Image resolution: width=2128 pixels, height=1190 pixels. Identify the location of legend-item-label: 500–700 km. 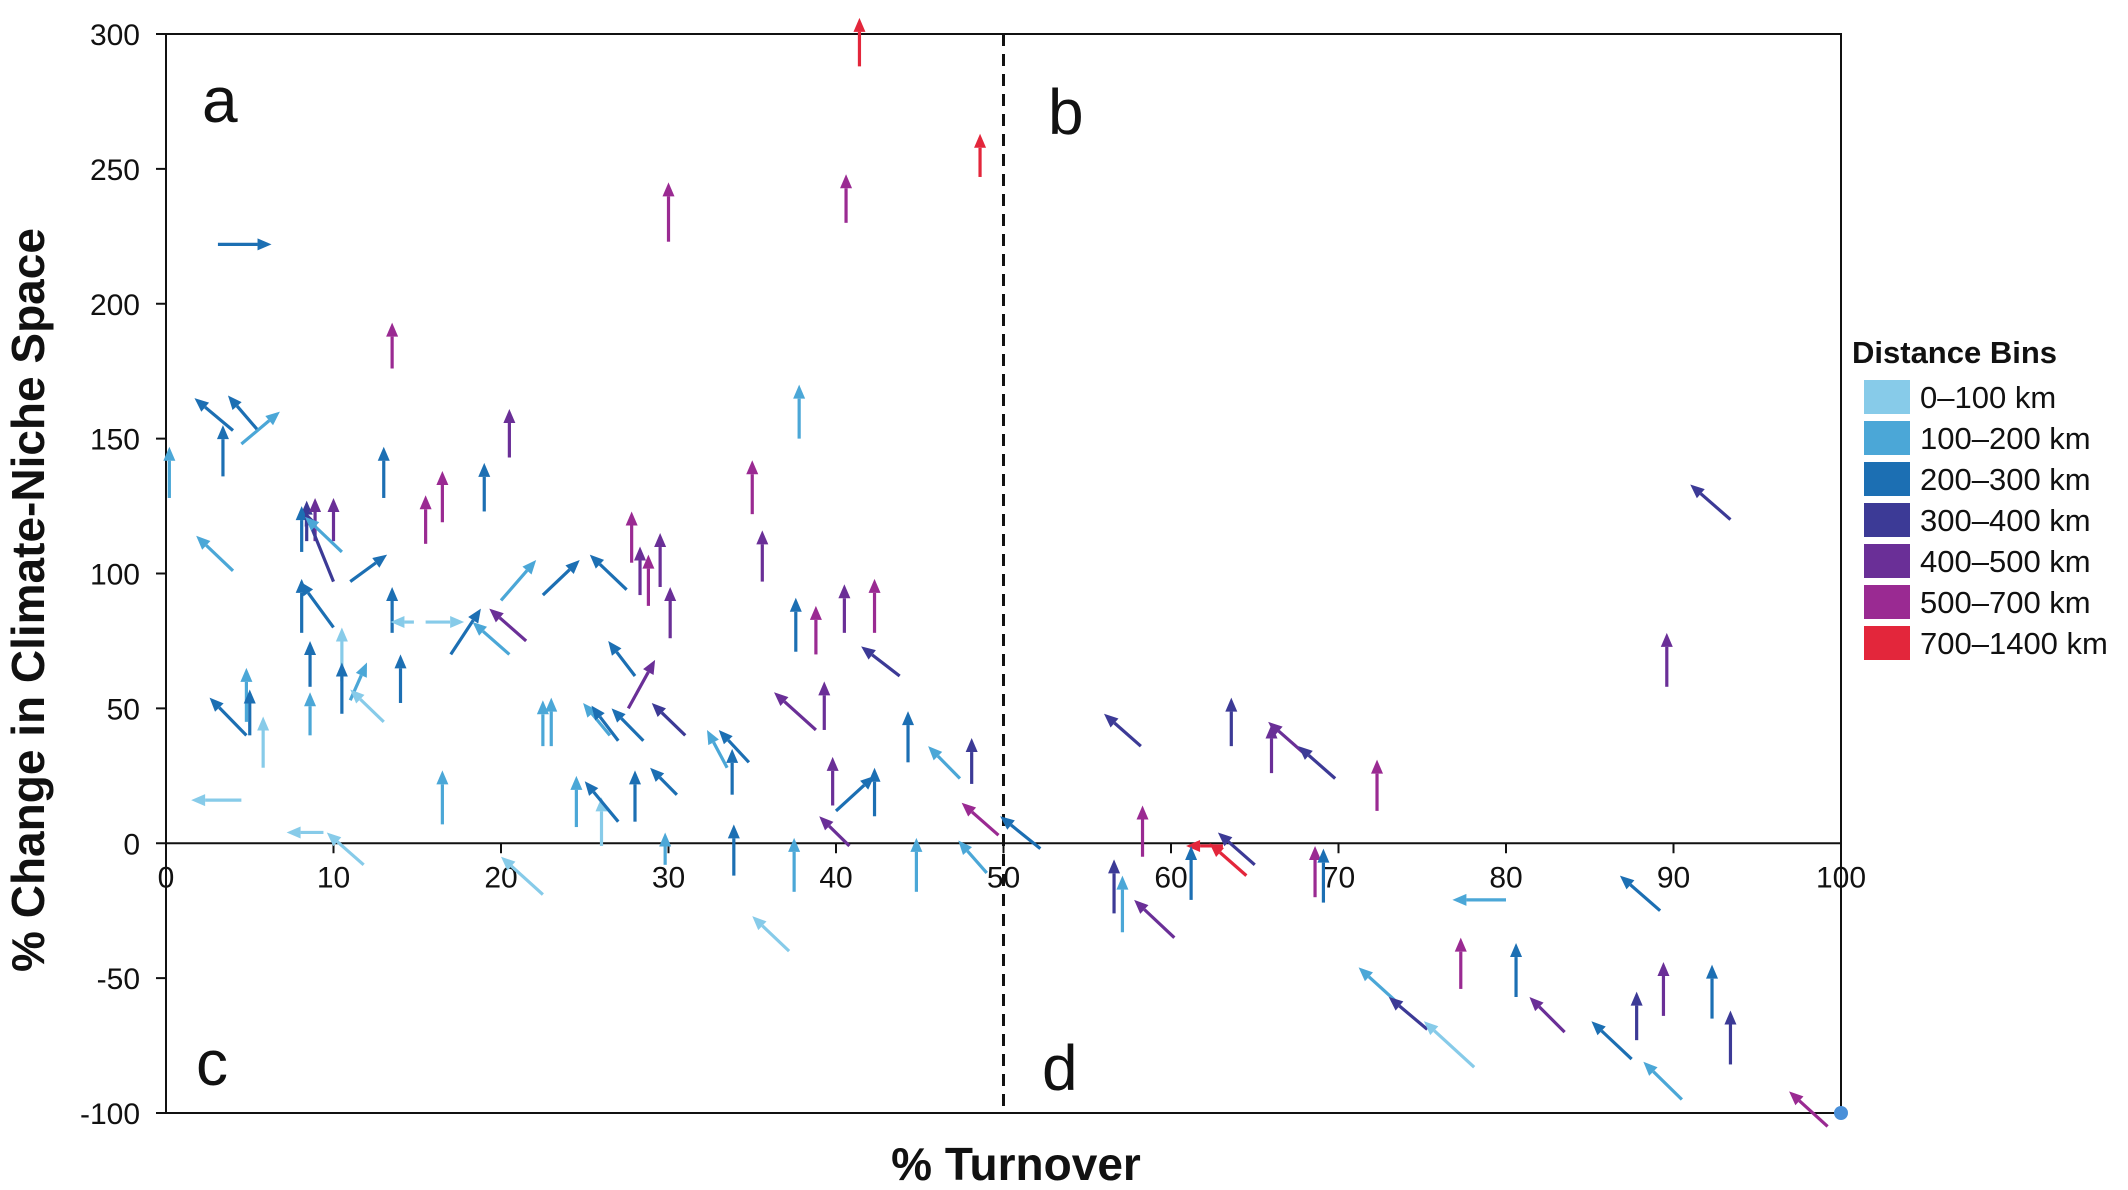
(2005, 602).